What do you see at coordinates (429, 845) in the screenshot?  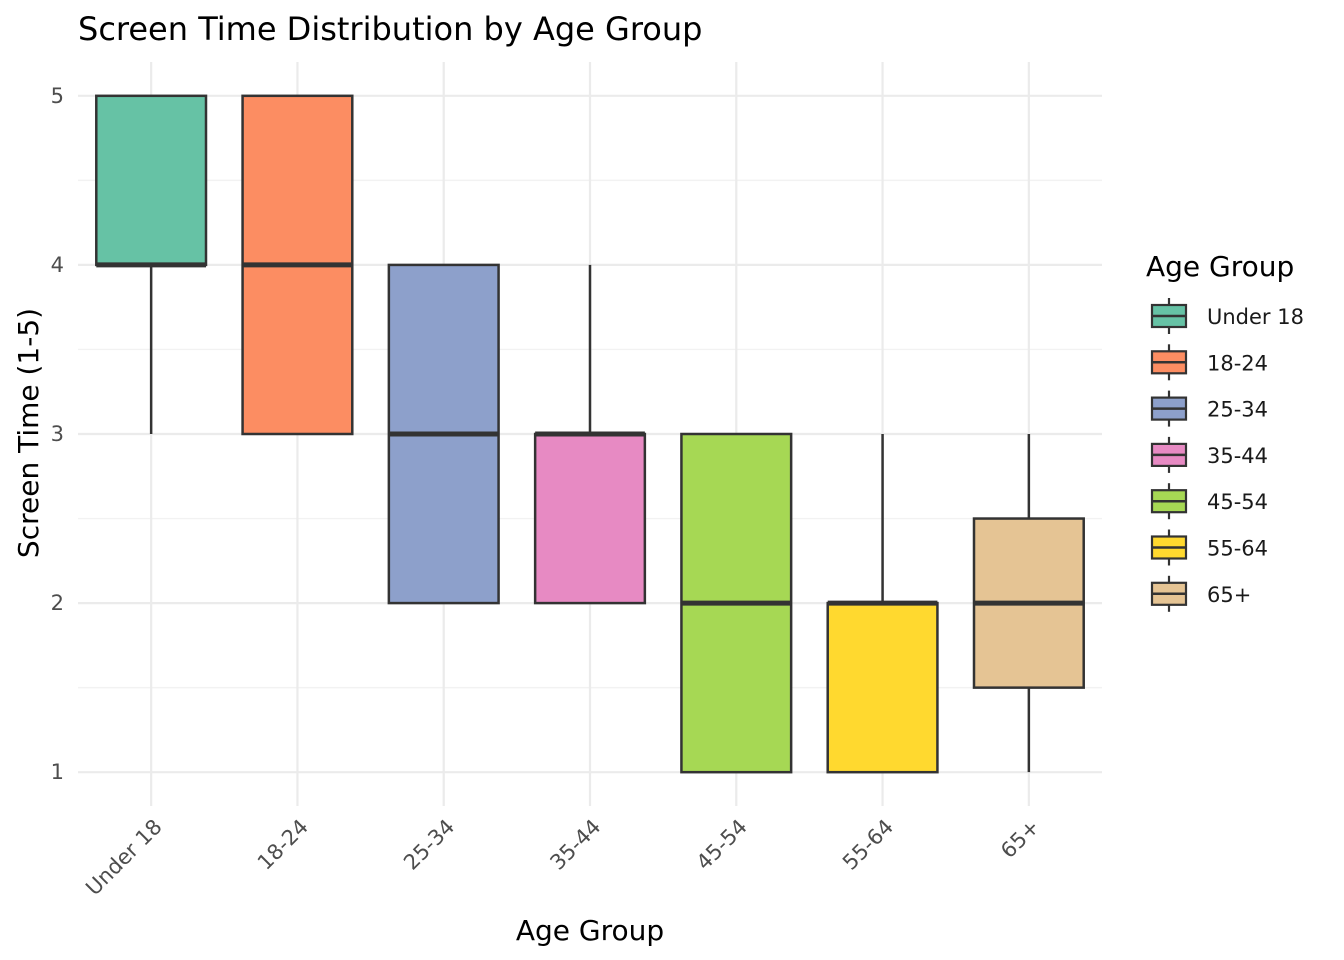 I see `x-tick-label: 25-34` at bounding box center [429, 845].